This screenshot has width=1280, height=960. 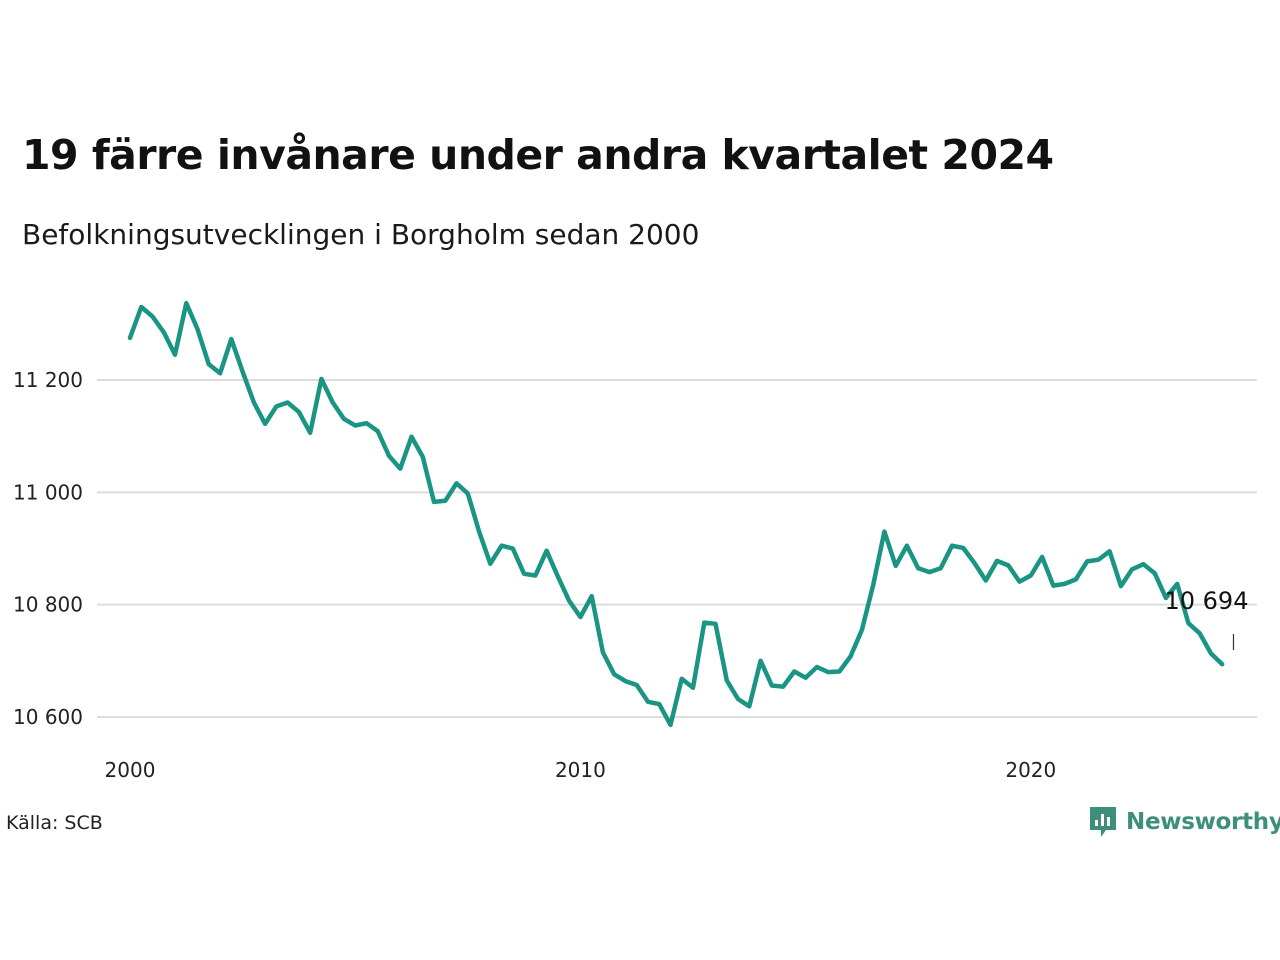 I want to click on newsworthy-logo-icon, so click(x=1103, y=822).